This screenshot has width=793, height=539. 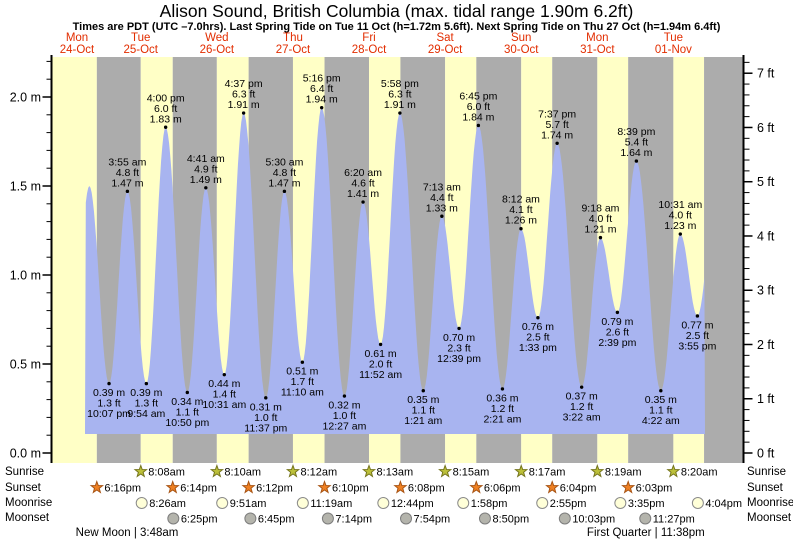 I want to click on low-tide-label: 1.0 ft, so click(x=265, y=418).